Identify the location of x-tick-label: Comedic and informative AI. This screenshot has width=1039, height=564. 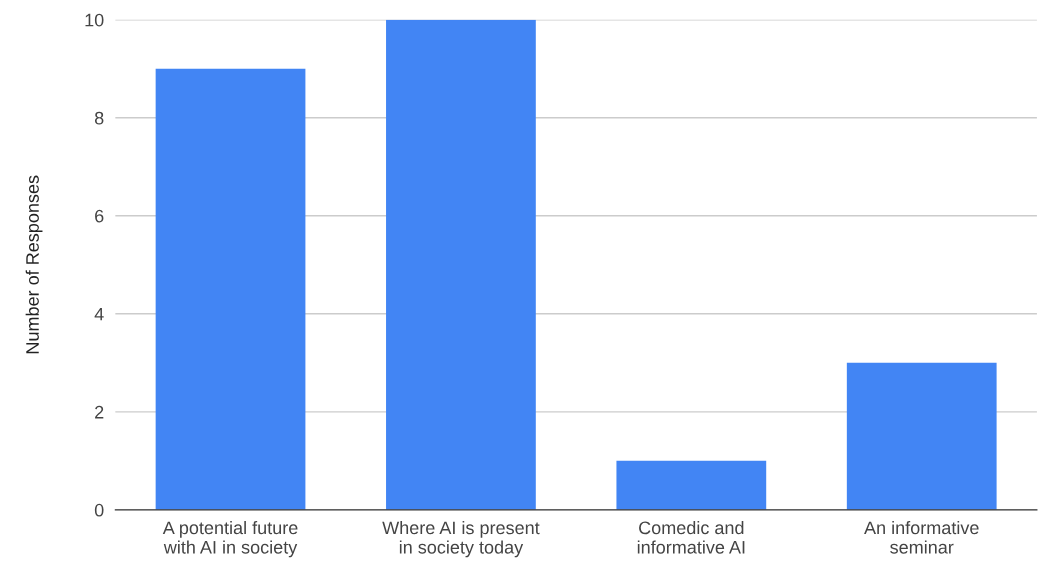
(691, 537).